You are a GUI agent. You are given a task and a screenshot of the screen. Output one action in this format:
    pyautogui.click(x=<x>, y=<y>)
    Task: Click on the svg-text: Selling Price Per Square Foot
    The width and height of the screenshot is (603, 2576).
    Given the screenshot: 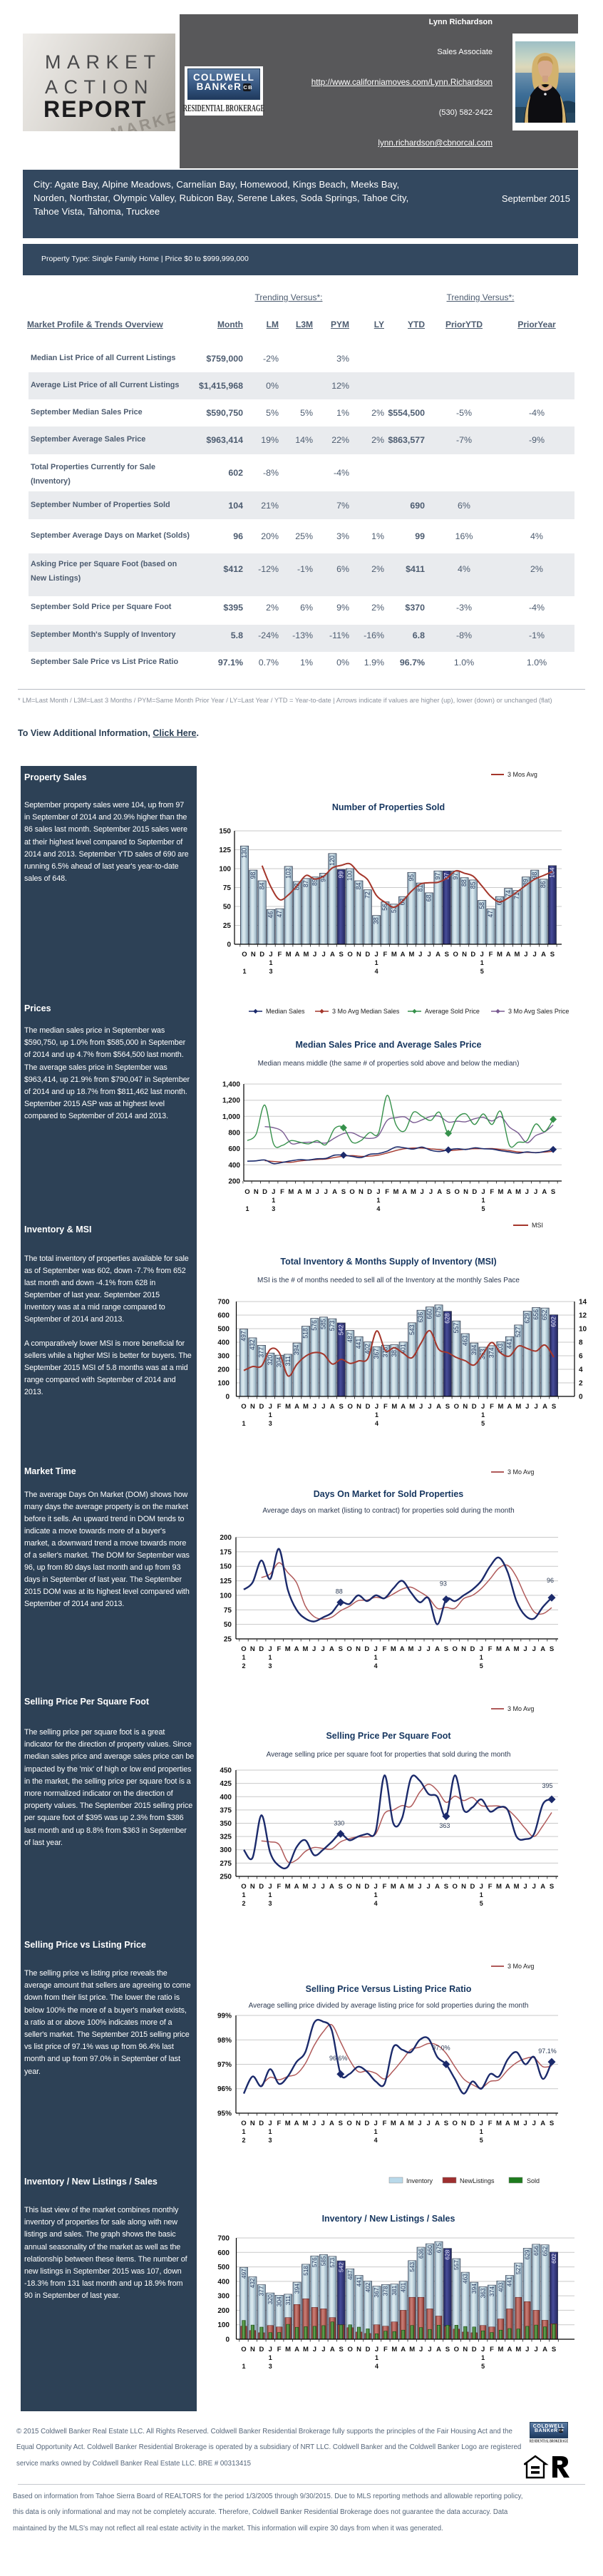 What is the action you would take?
    pyautogui.click(x=388, y=1736)
    